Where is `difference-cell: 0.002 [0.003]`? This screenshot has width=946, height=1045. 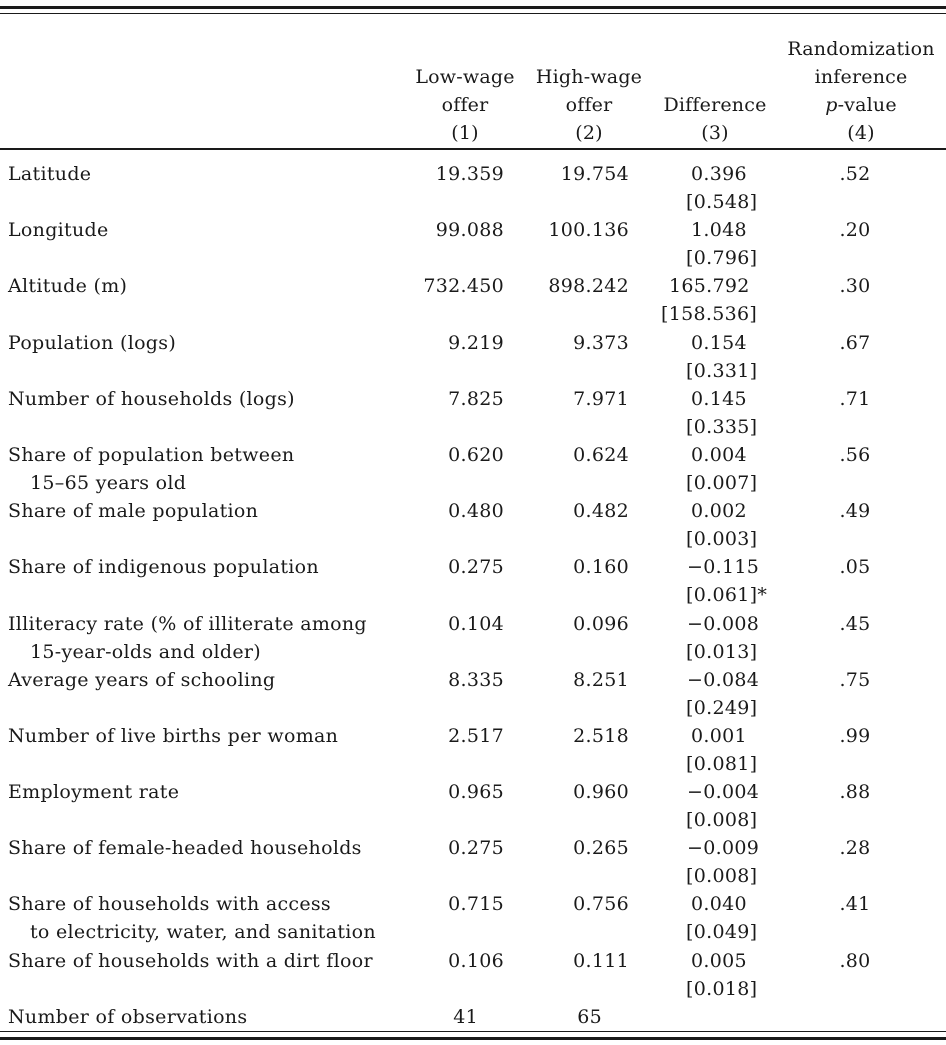 difference-cell: 0.002 [0.003] is located at coordinates (719, 525).